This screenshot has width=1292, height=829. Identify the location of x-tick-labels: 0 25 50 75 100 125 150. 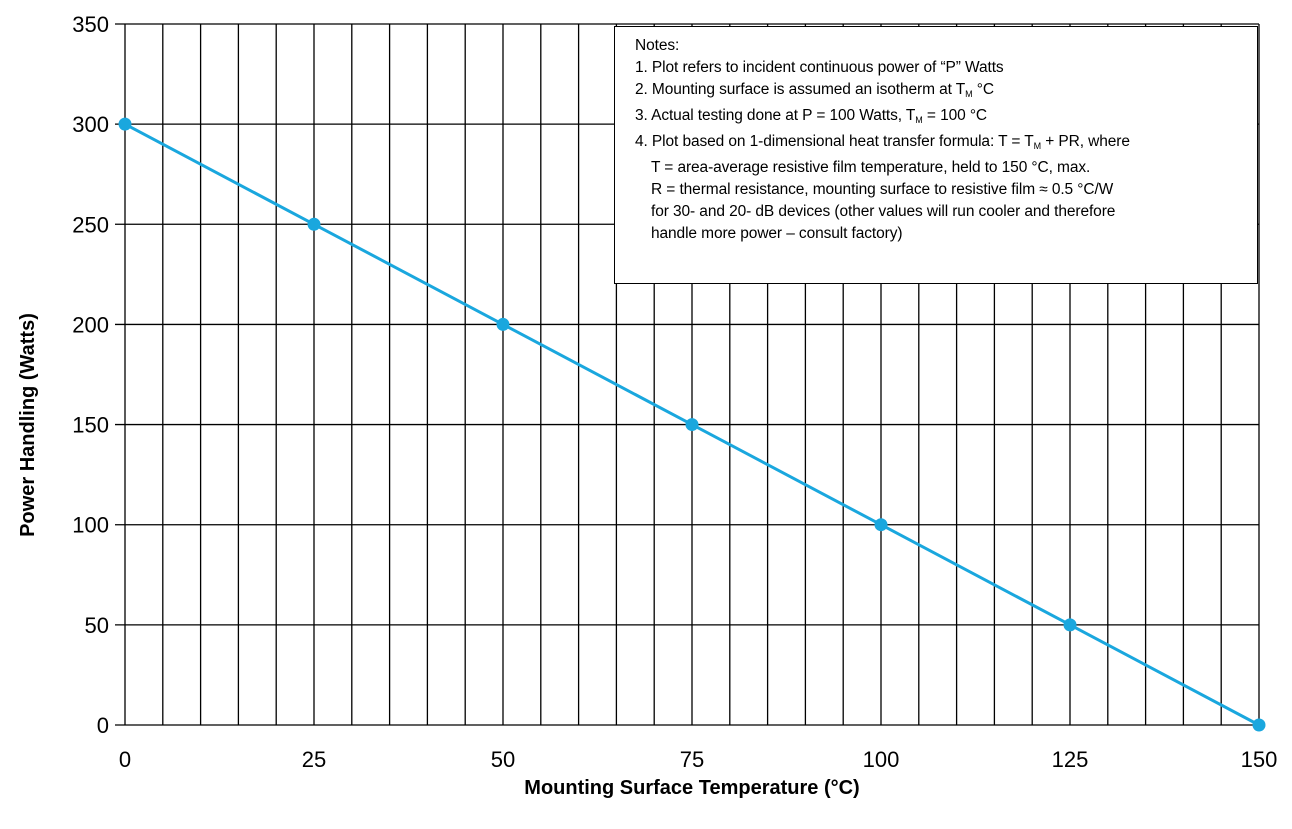
(698, 759).